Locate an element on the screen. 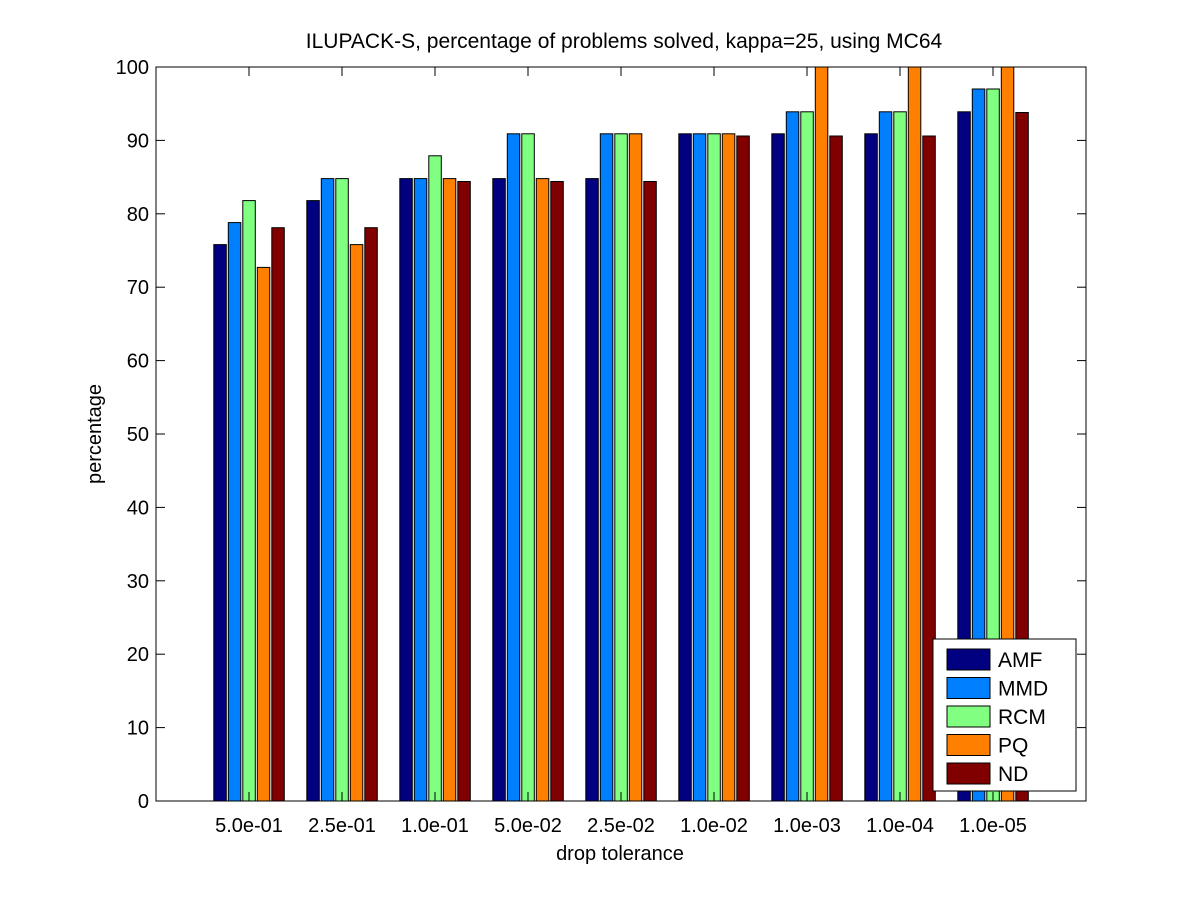  y-tick-label: 40 is located at coordinates (138, 508).